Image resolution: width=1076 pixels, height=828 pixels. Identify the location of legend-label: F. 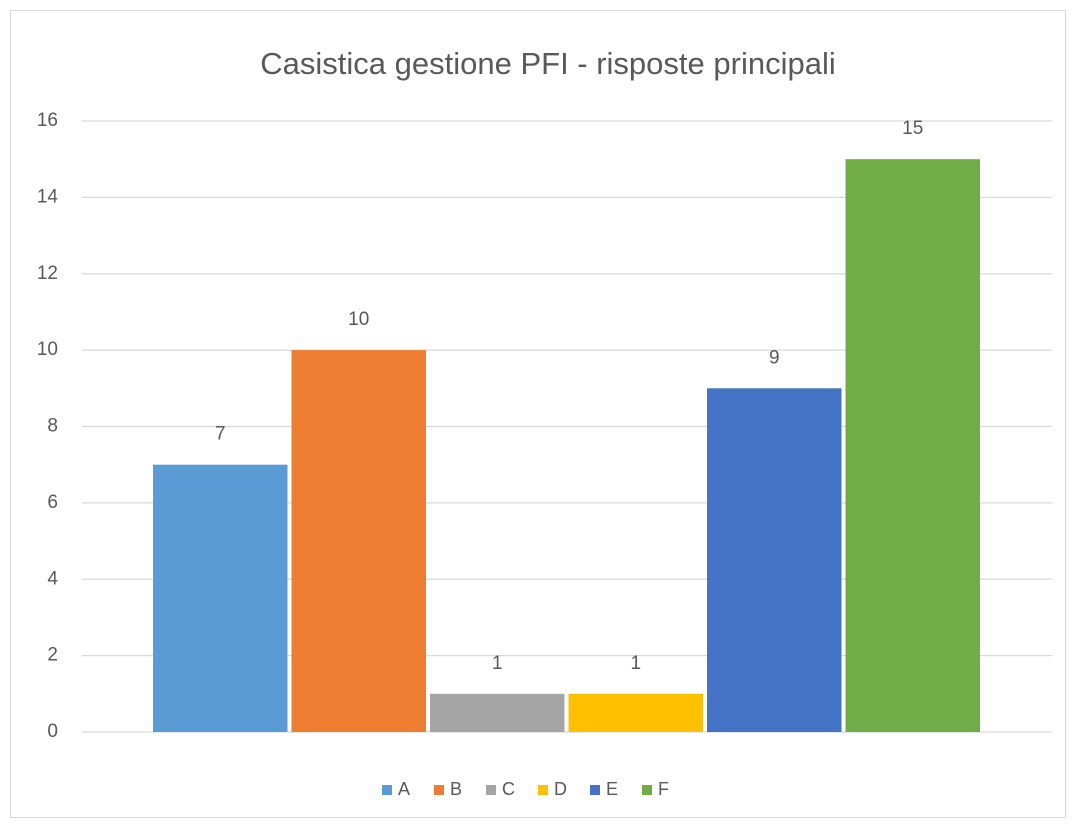
(663, 789).